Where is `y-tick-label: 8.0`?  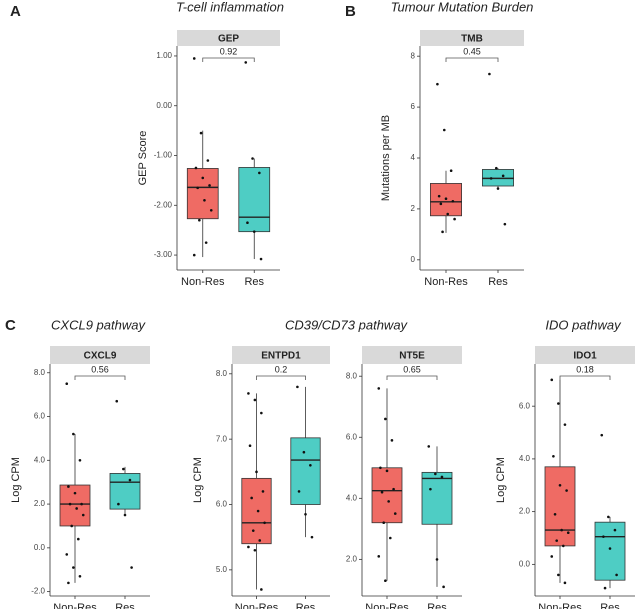 y-tick-label: 8.0 is located at coordinates (222, 373).